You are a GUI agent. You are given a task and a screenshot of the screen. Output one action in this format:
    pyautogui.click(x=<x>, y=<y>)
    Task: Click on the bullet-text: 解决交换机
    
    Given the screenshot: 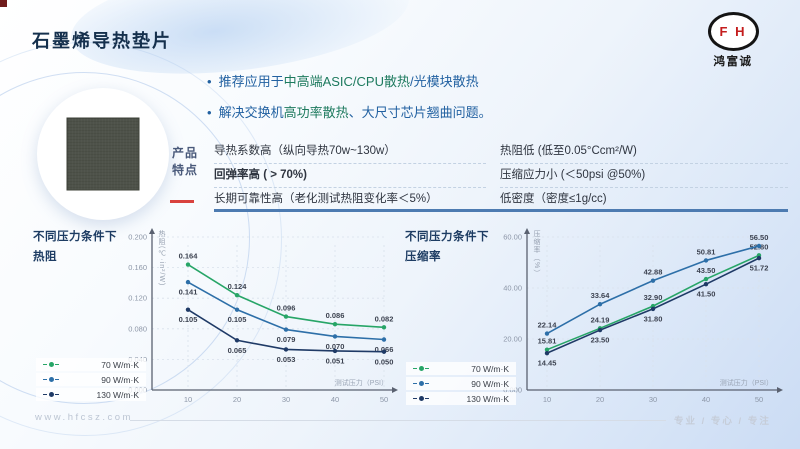 What is the action you would take?
    pyautogui.click(x=251, y=112)
    